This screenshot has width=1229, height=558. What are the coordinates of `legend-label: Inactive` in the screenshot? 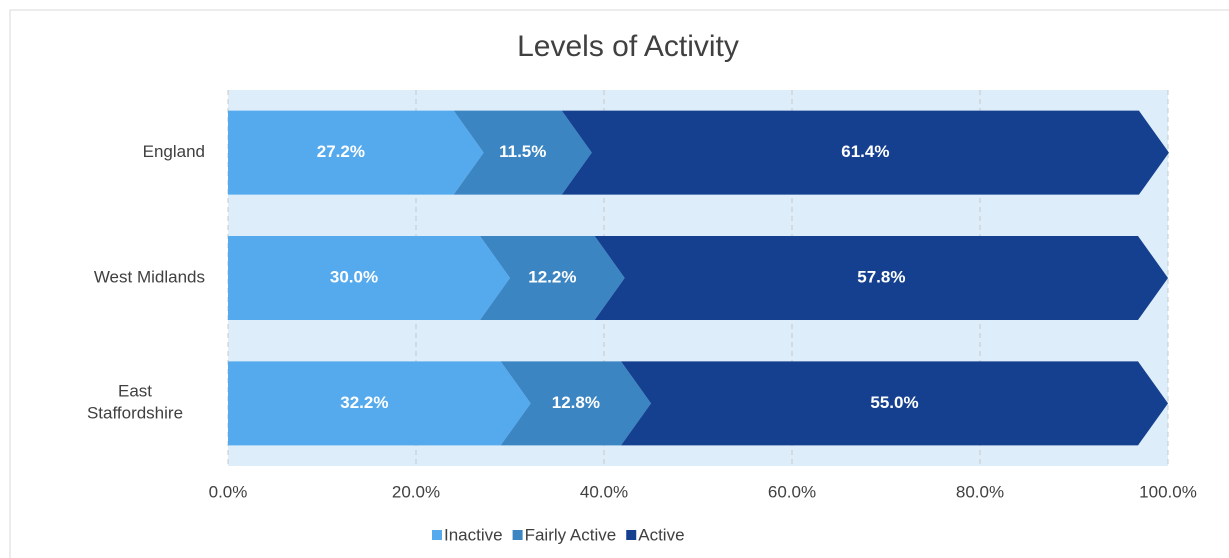 It's located at (473, 534).